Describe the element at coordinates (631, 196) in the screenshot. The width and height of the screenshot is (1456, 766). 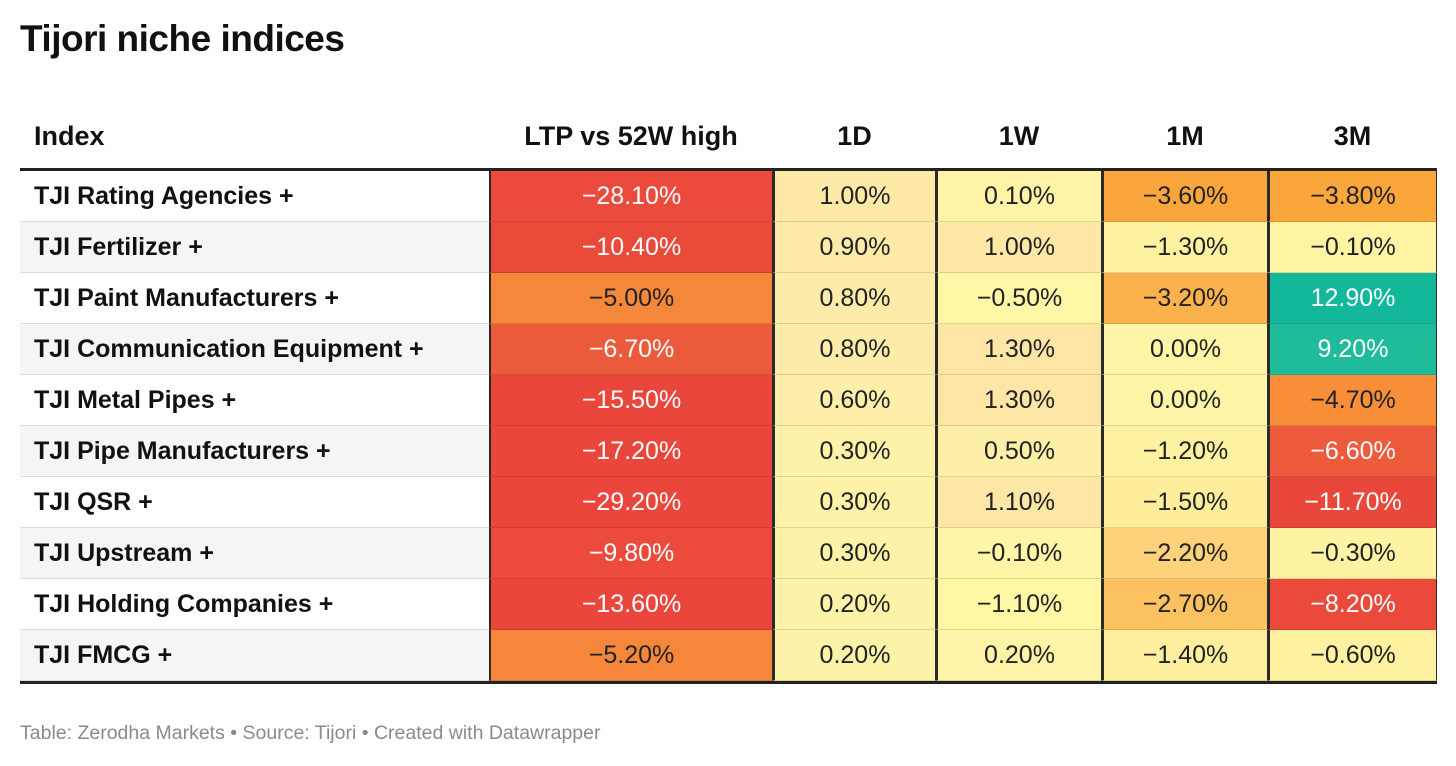
I see `value-cell: −28.10%` at that location.